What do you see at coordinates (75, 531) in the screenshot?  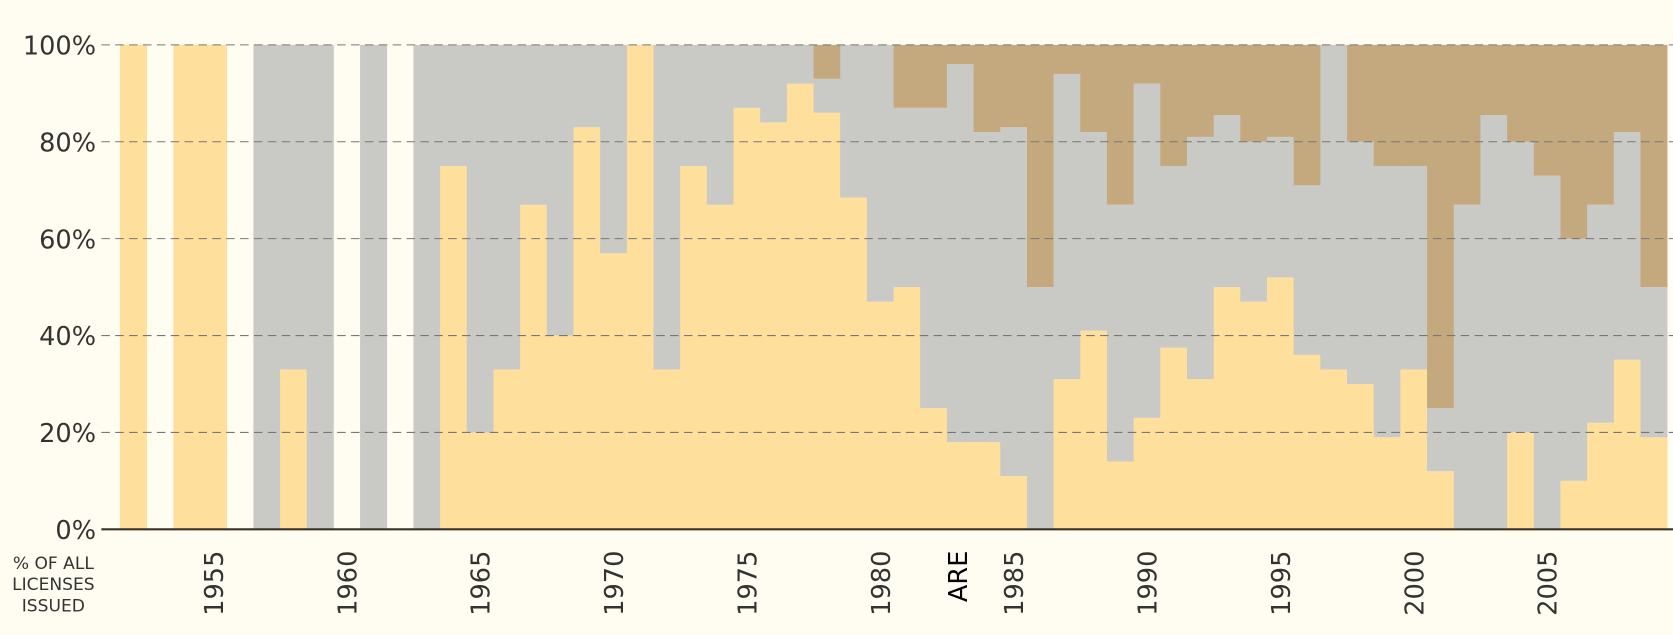 I see `y-tick-label: 0%` at bounding box center [75, 531].